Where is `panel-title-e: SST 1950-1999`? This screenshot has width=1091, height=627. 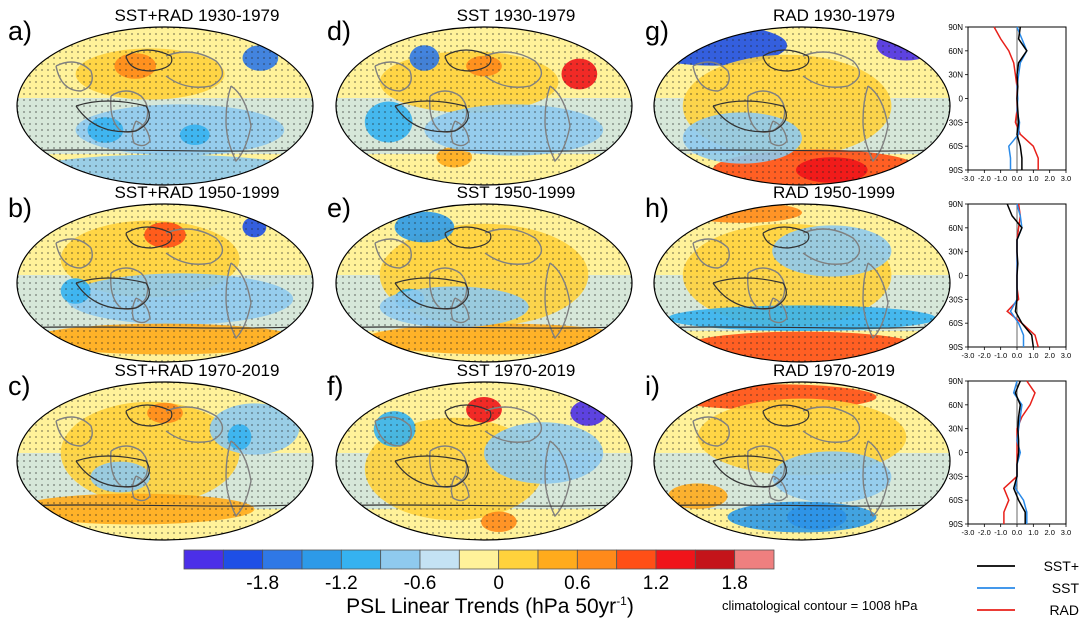
panel-title-e: SST 1950-1999 is located at coordinates (516, 192).